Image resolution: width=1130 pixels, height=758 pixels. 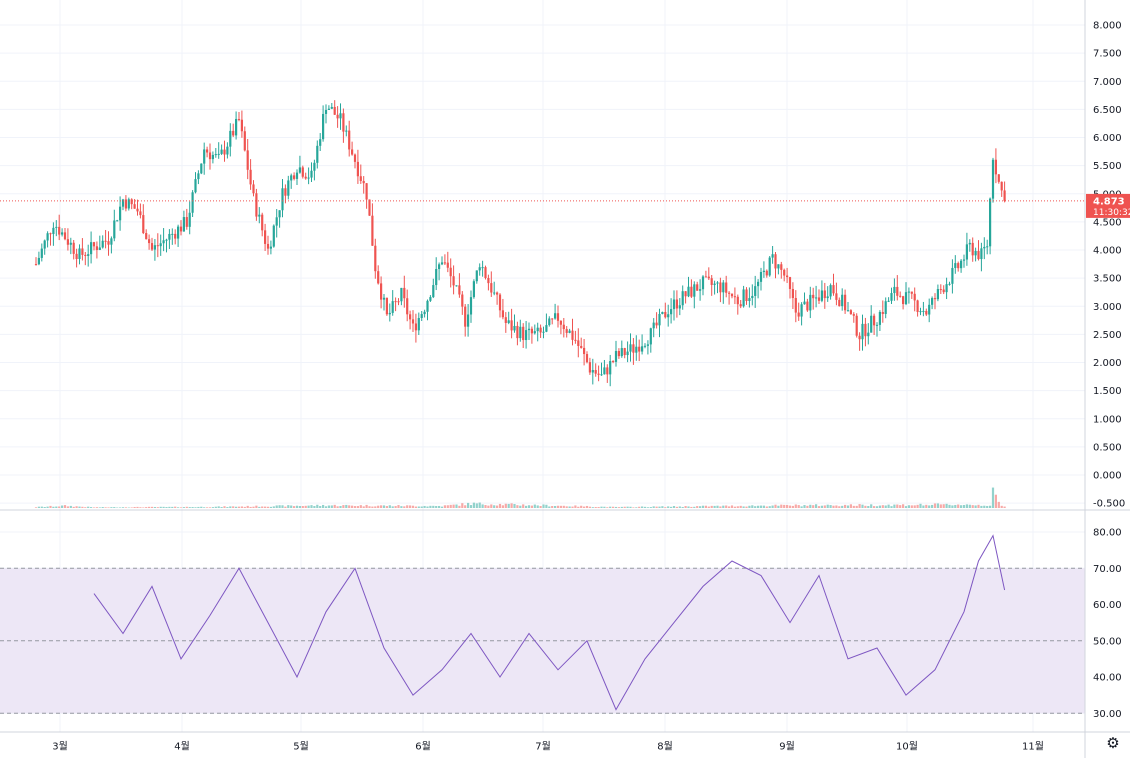 I want to click on price-tick-label: 1.500, so click(x=1107, y=391).